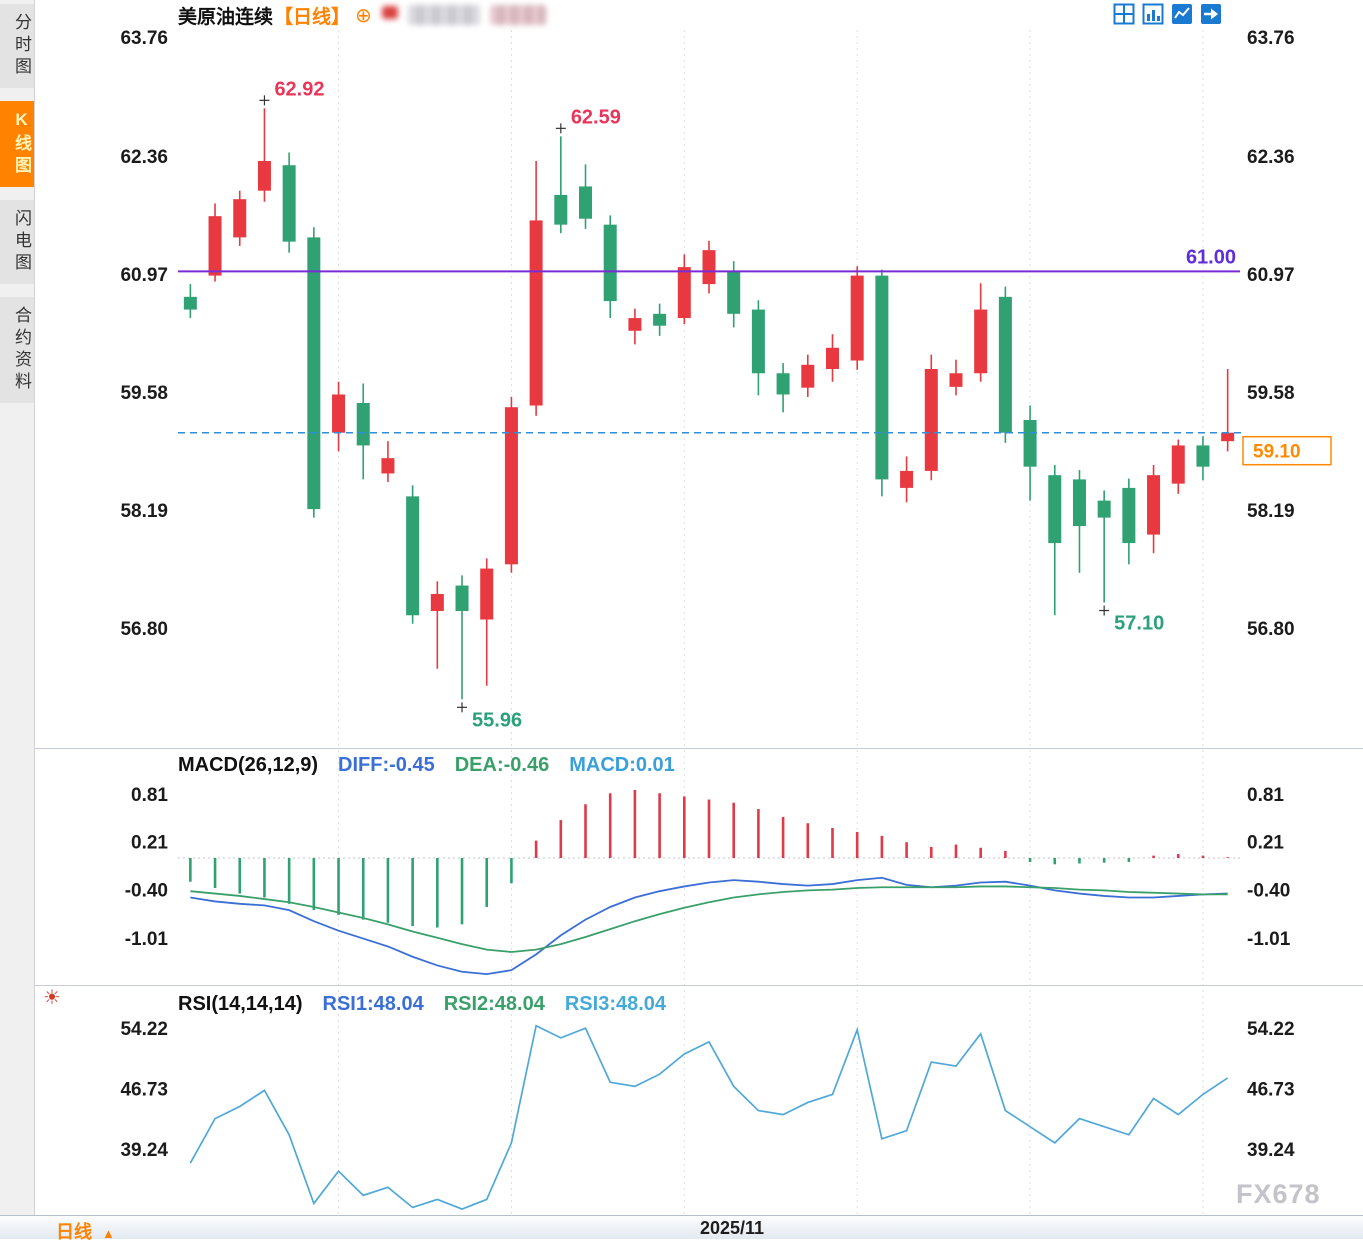 This screenshot has width=1363, height=1244. I want to click on symbol-title: 美原油连续, so click(226, 17).